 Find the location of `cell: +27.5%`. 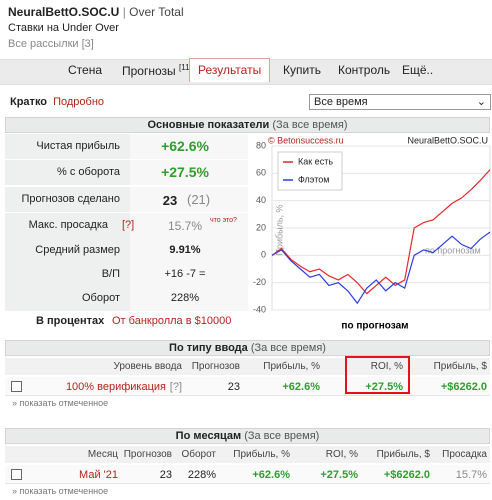

cell: +27.5% is located at coordinates (384, 387).